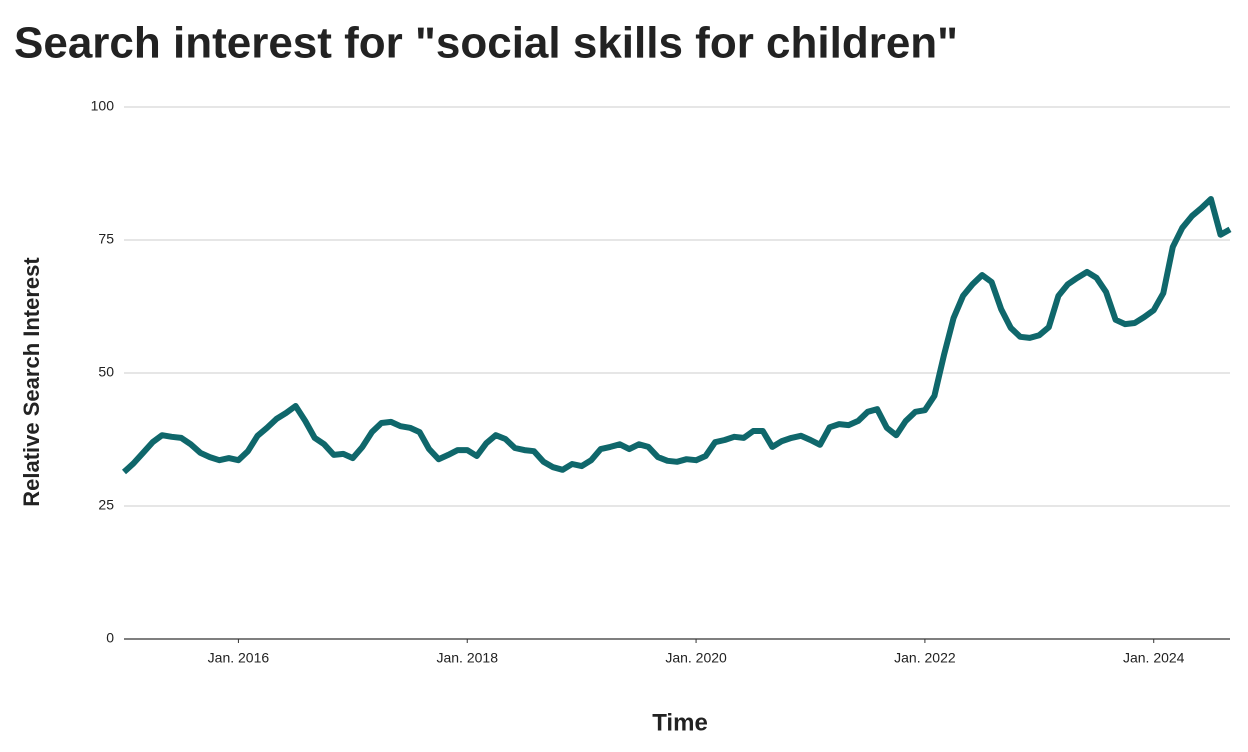  I want to click on y-tick-label: 100, so click(103, 106).